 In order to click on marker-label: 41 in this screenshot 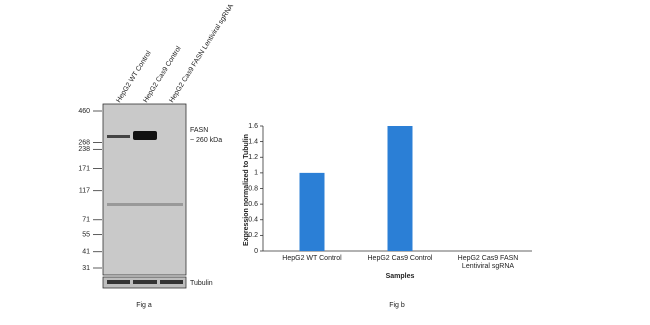, I will do `click(86, 252)`.